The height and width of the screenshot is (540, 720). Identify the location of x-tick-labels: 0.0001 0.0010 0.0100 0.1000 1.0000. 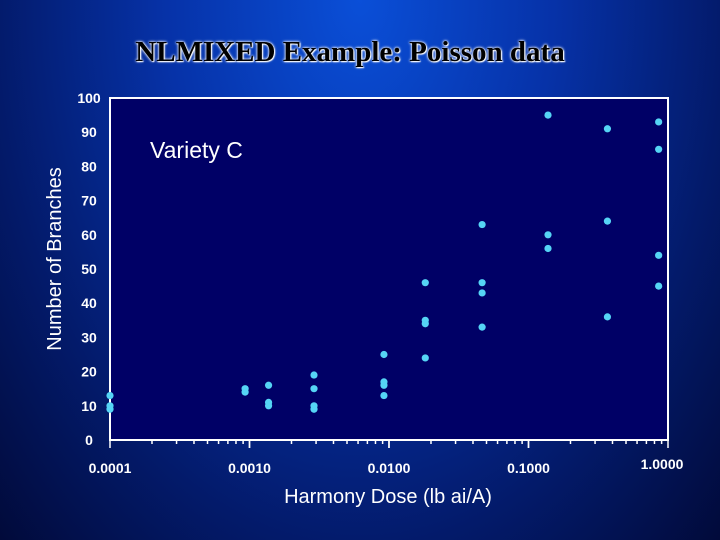
(386, 466).